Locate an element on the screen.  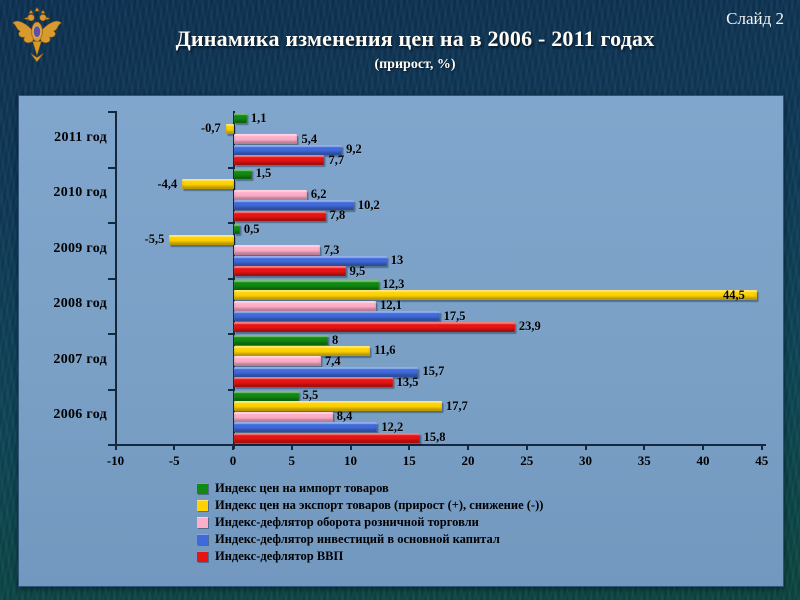
x-axis-tick-label: 30 is located at coordinates (585, 460).